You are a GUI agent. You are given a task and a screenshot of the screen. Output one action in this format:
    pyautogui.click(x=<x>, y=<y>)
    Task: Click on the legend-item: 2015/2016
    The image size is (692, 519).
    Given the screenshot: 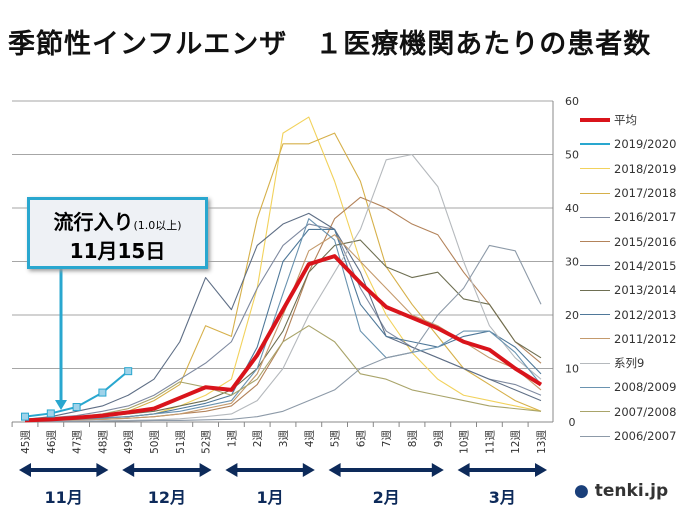 What is the action you would take?
    pyautogui.click(x=628, y=241)
    